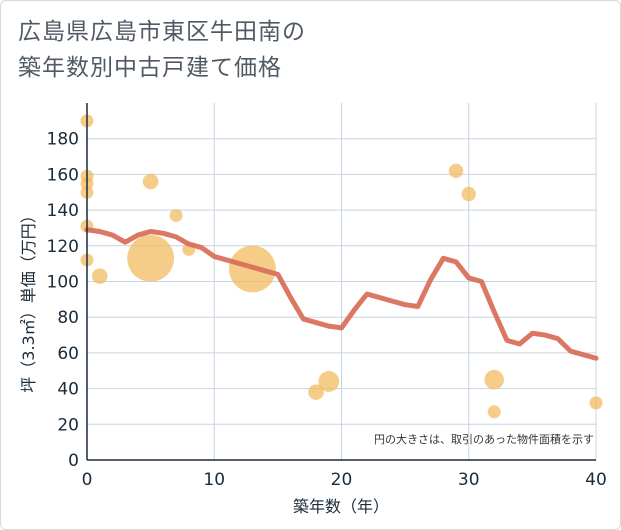 The height and width of the screenshot is (530, 621). I want to click on chart-title-line2: 築年数別中古戸建て価格, so click(150, 68).